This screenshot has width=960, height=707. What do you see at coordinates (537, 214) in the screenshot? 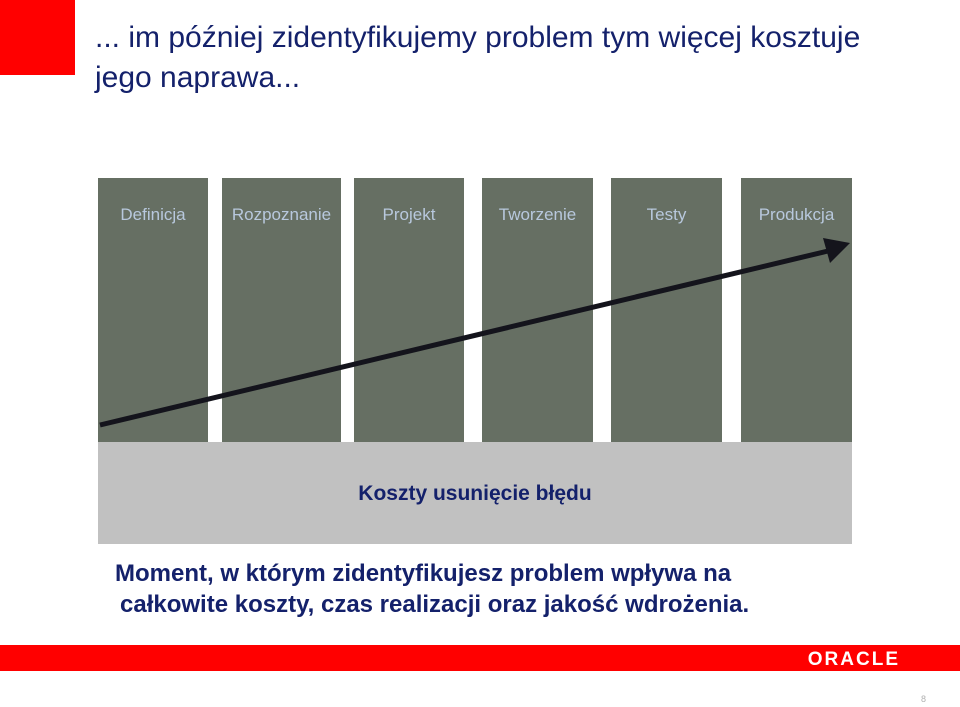
I see `phase-label: Tworzenie` at bounding box center [537, 214].